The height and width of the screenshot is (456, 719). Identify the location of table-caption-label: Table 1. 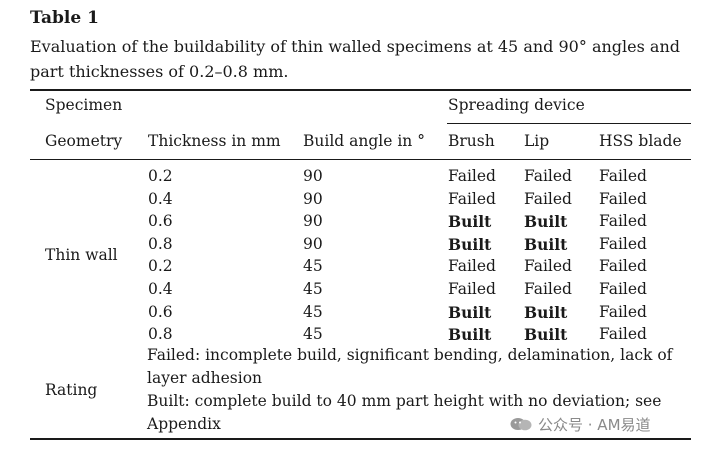
(64, 18).